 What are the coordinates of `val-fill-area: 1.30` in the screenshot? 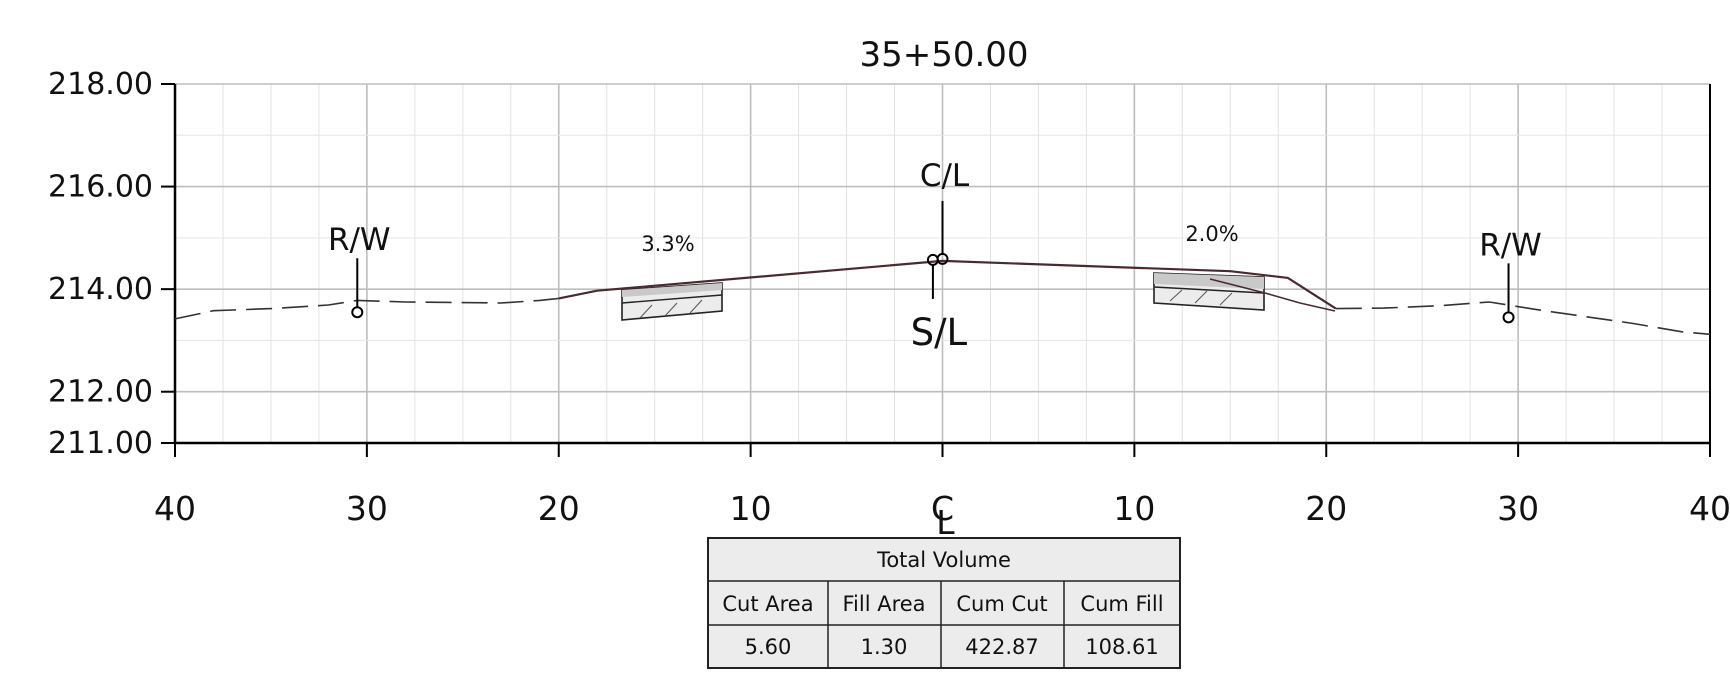 It's located at (884, 647).